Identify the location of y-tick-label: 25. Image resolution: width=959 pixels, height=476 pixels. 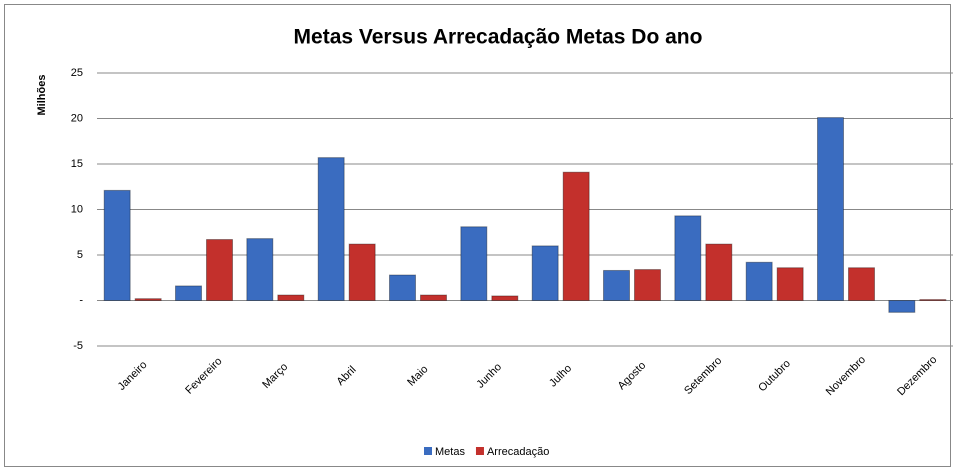
(77, 73).